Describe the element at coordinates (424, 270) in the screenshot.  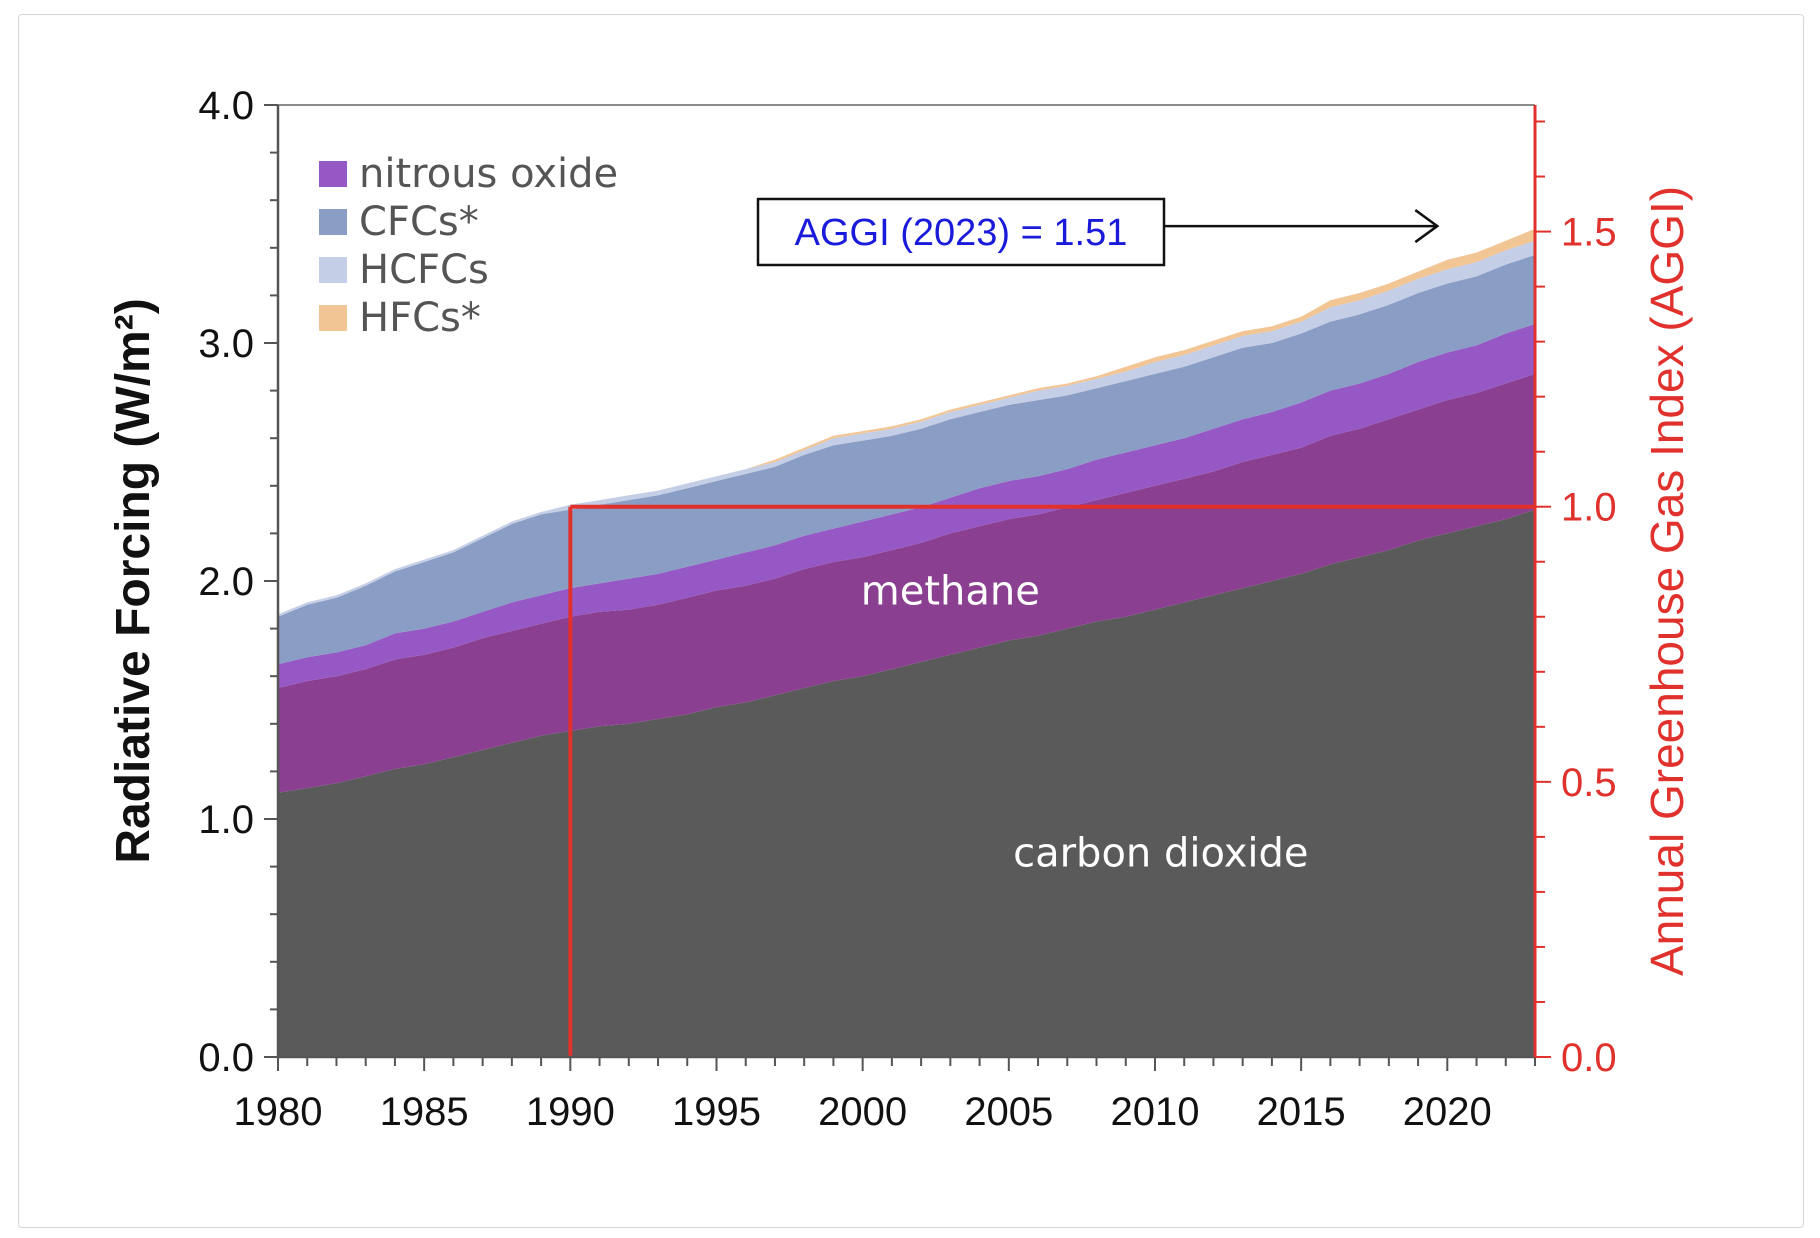
I see `legend-label: HCFCs` at that location.